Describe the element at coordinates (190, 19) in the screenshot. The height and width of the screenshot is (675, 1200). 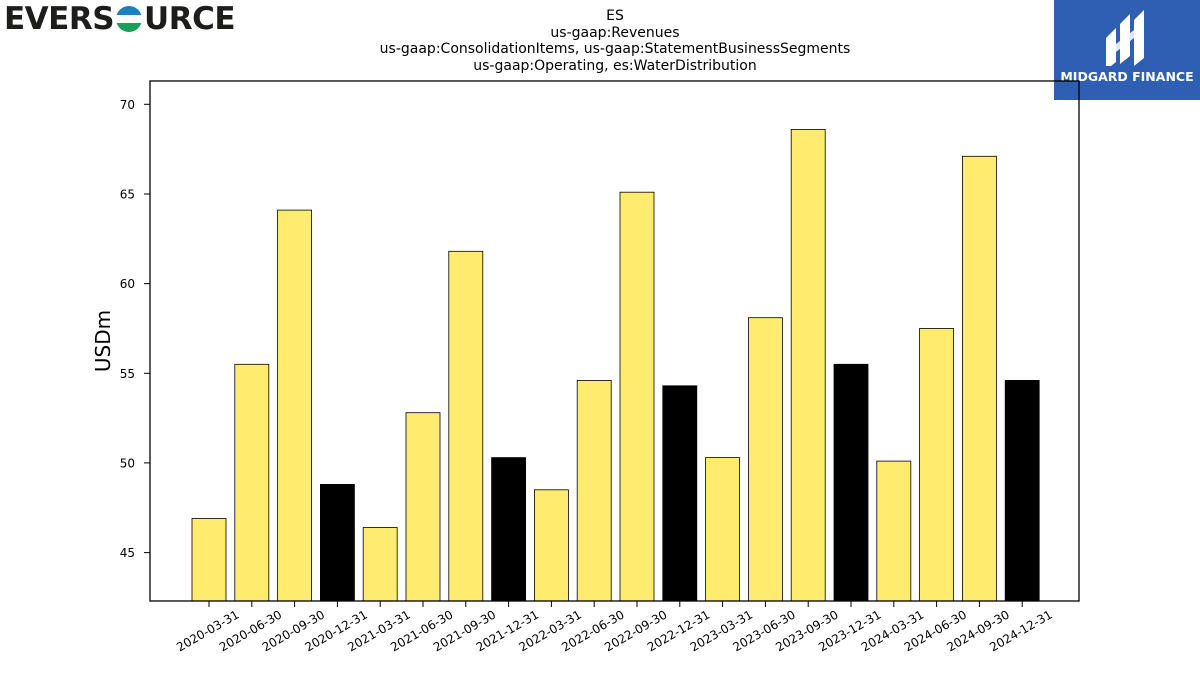
I see `logo-text-right: URCE` at that location.